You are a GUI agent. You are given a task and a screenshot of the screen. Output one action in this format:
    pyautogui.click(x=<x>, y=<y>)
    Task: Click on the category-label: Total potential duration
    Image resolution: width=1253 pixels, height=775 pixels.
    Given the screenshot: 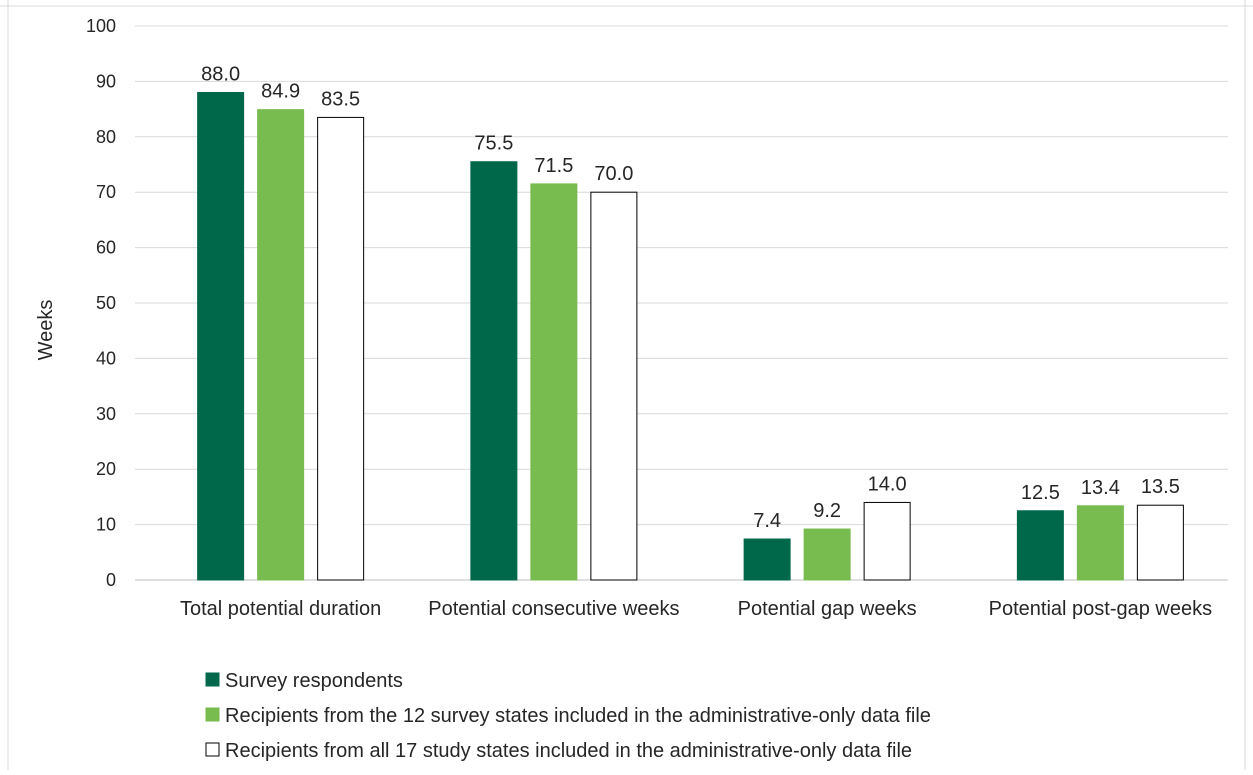 What is the action you would take?
    pyautogui.click(x=280, y=609)
    